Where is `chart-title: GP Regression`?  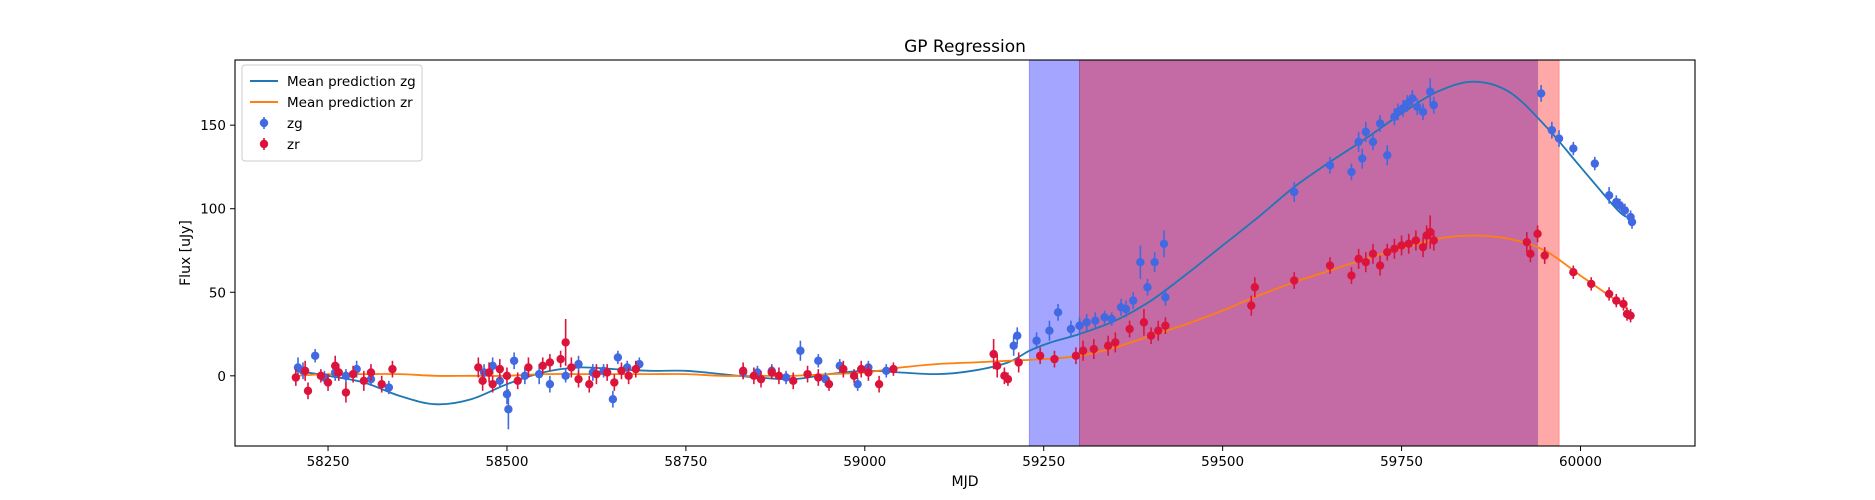
chart-title: GP Regression is located at coordinates (965, 47).